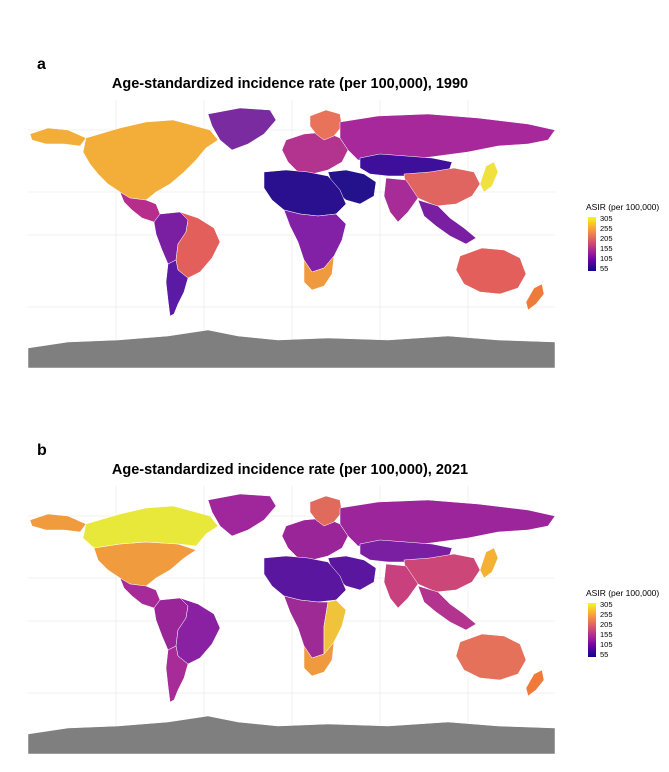 The image size is (669, 772). I want to click on region-east-africa, so click(335, 627).